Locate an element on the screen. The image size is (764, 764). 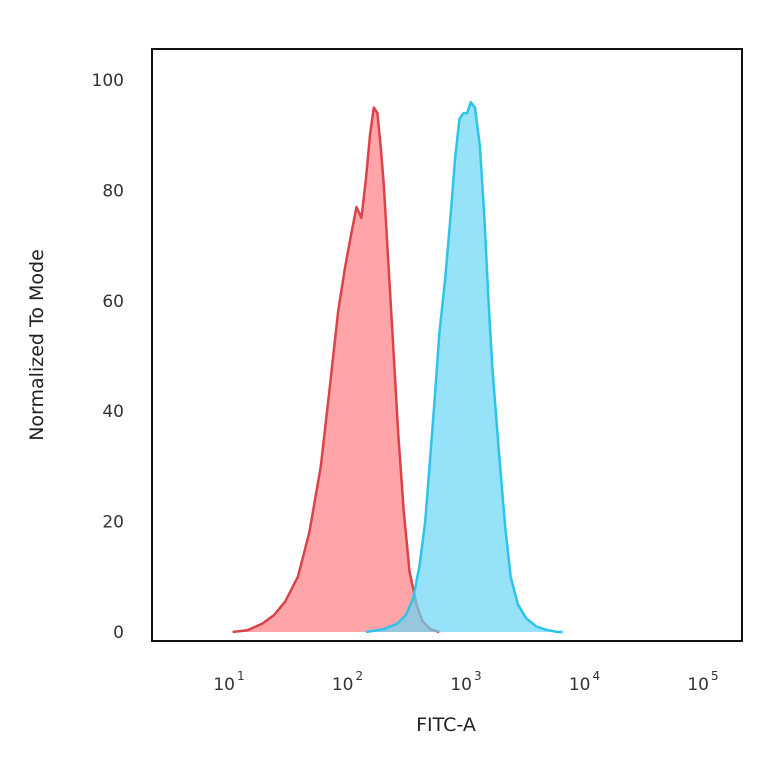
y-axis-label: Normalized To Mode is located at coordinates (37, 345).